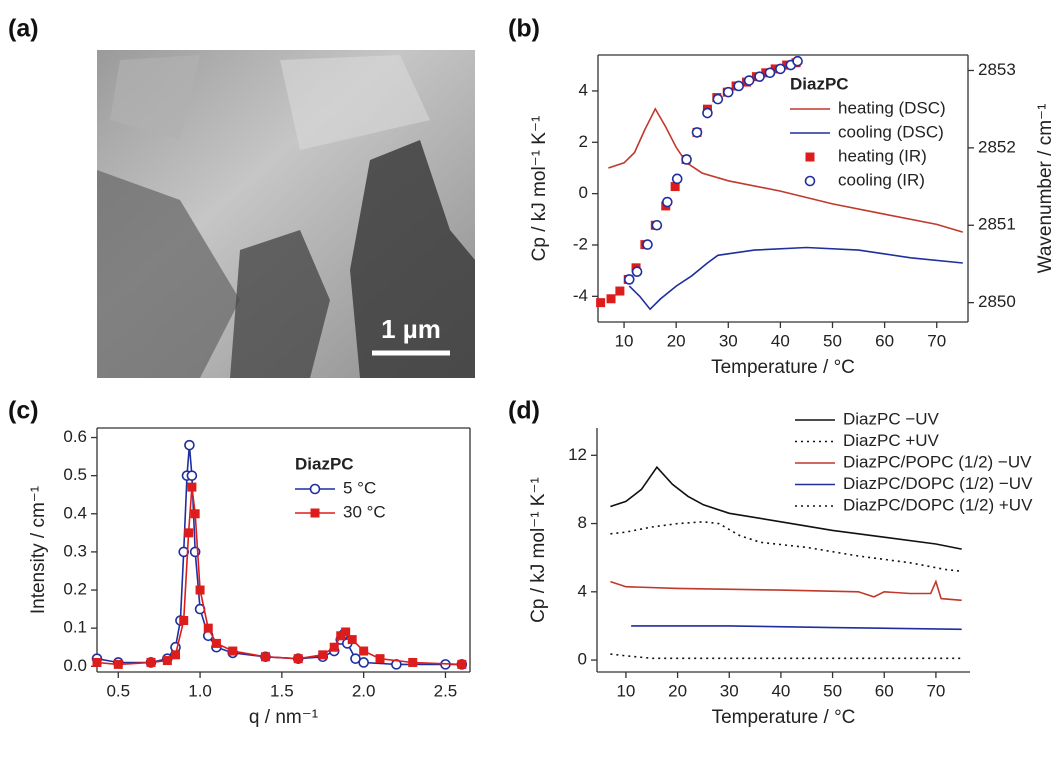 The height and width of the screenshot is (765, 1062). What do you see at coordinates (524, 411) in the screenshot?
I see `panel-label: (d)` at bounding box center [524, 411].